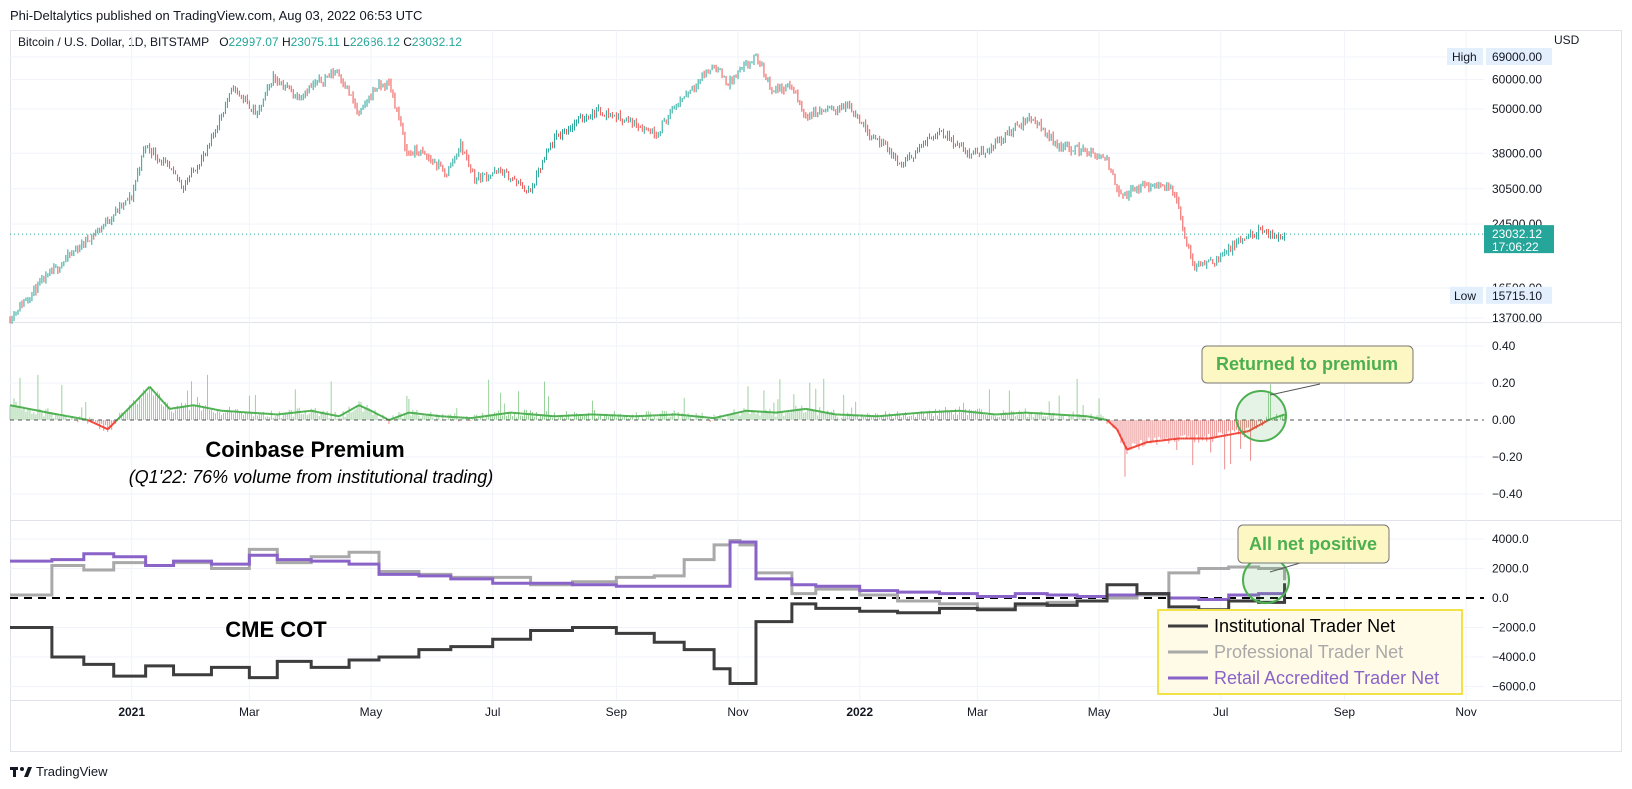  What do you see at coordinates (1295, 389) in the screenshot?
I see `premium-callout-pointer` at bounding box center [1295, 389].